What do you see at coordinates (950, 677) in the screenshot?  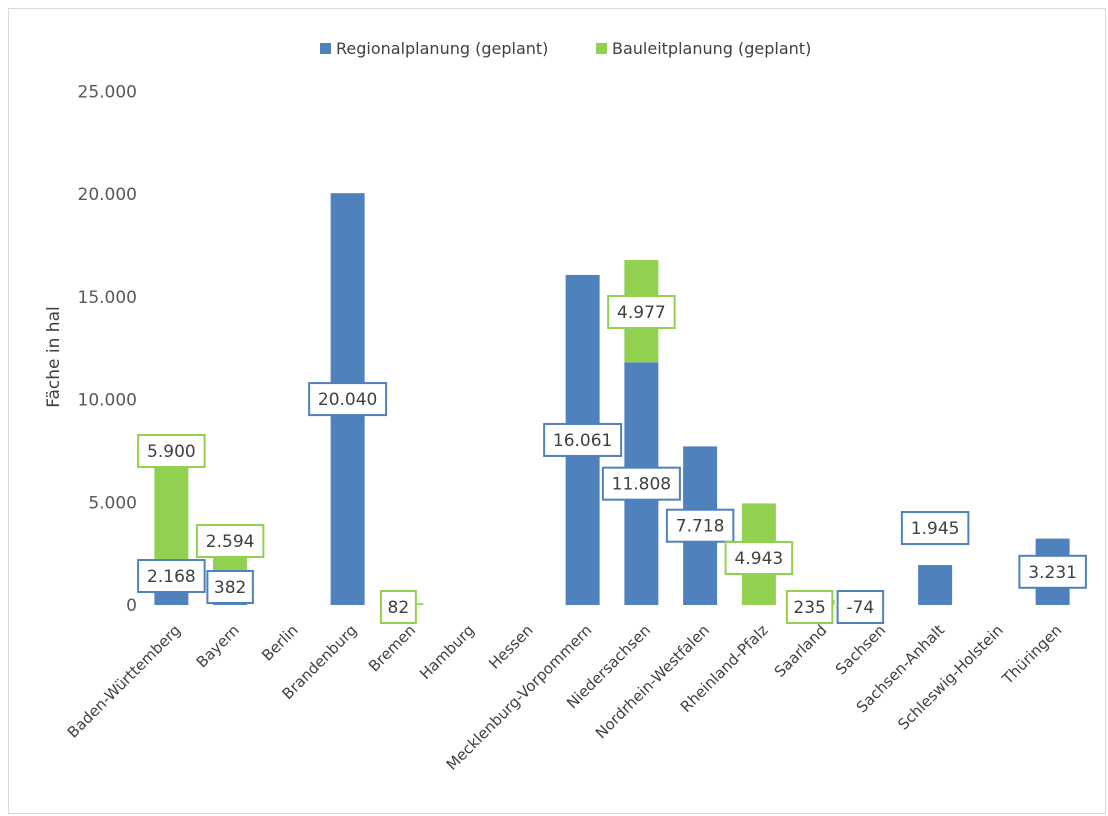 I see `category-label-schleswig-holstein: Schleswig-Holstein` at bounding box center [950, 677].